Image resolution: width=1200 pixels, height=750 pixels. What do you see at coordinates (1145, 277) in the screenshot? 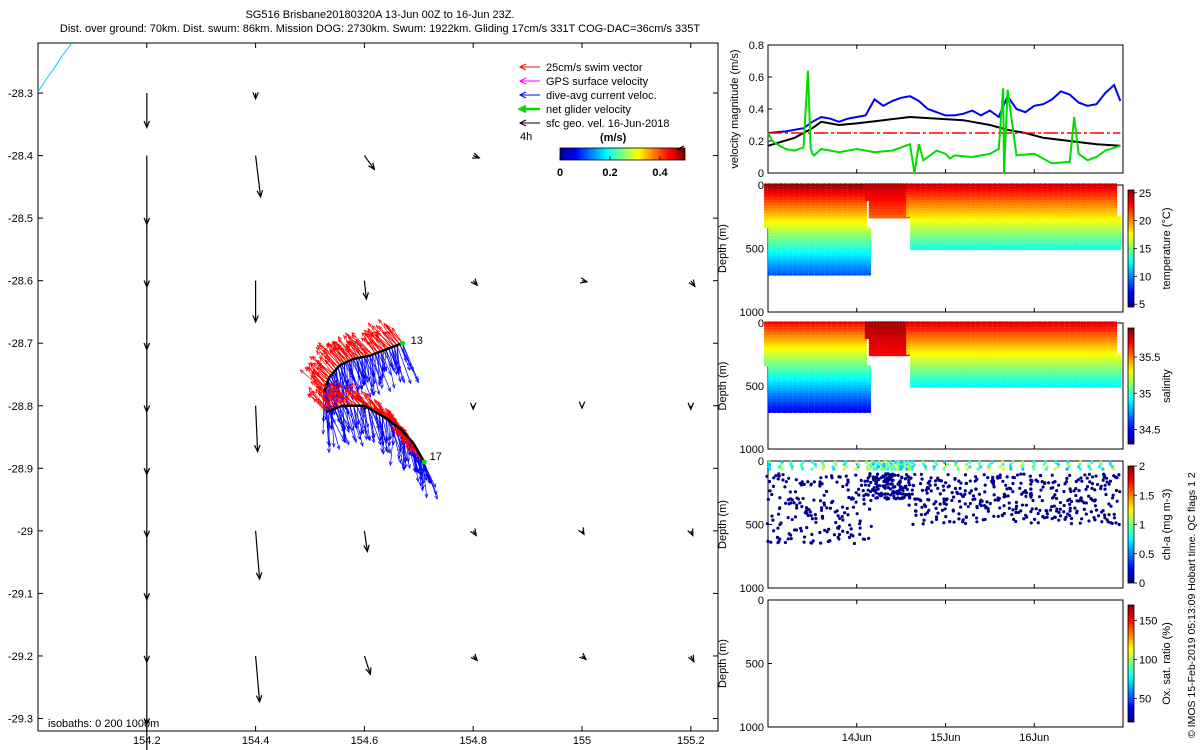
I see `colorbar-tick-label: 10` at bounding box center [1145, 277].